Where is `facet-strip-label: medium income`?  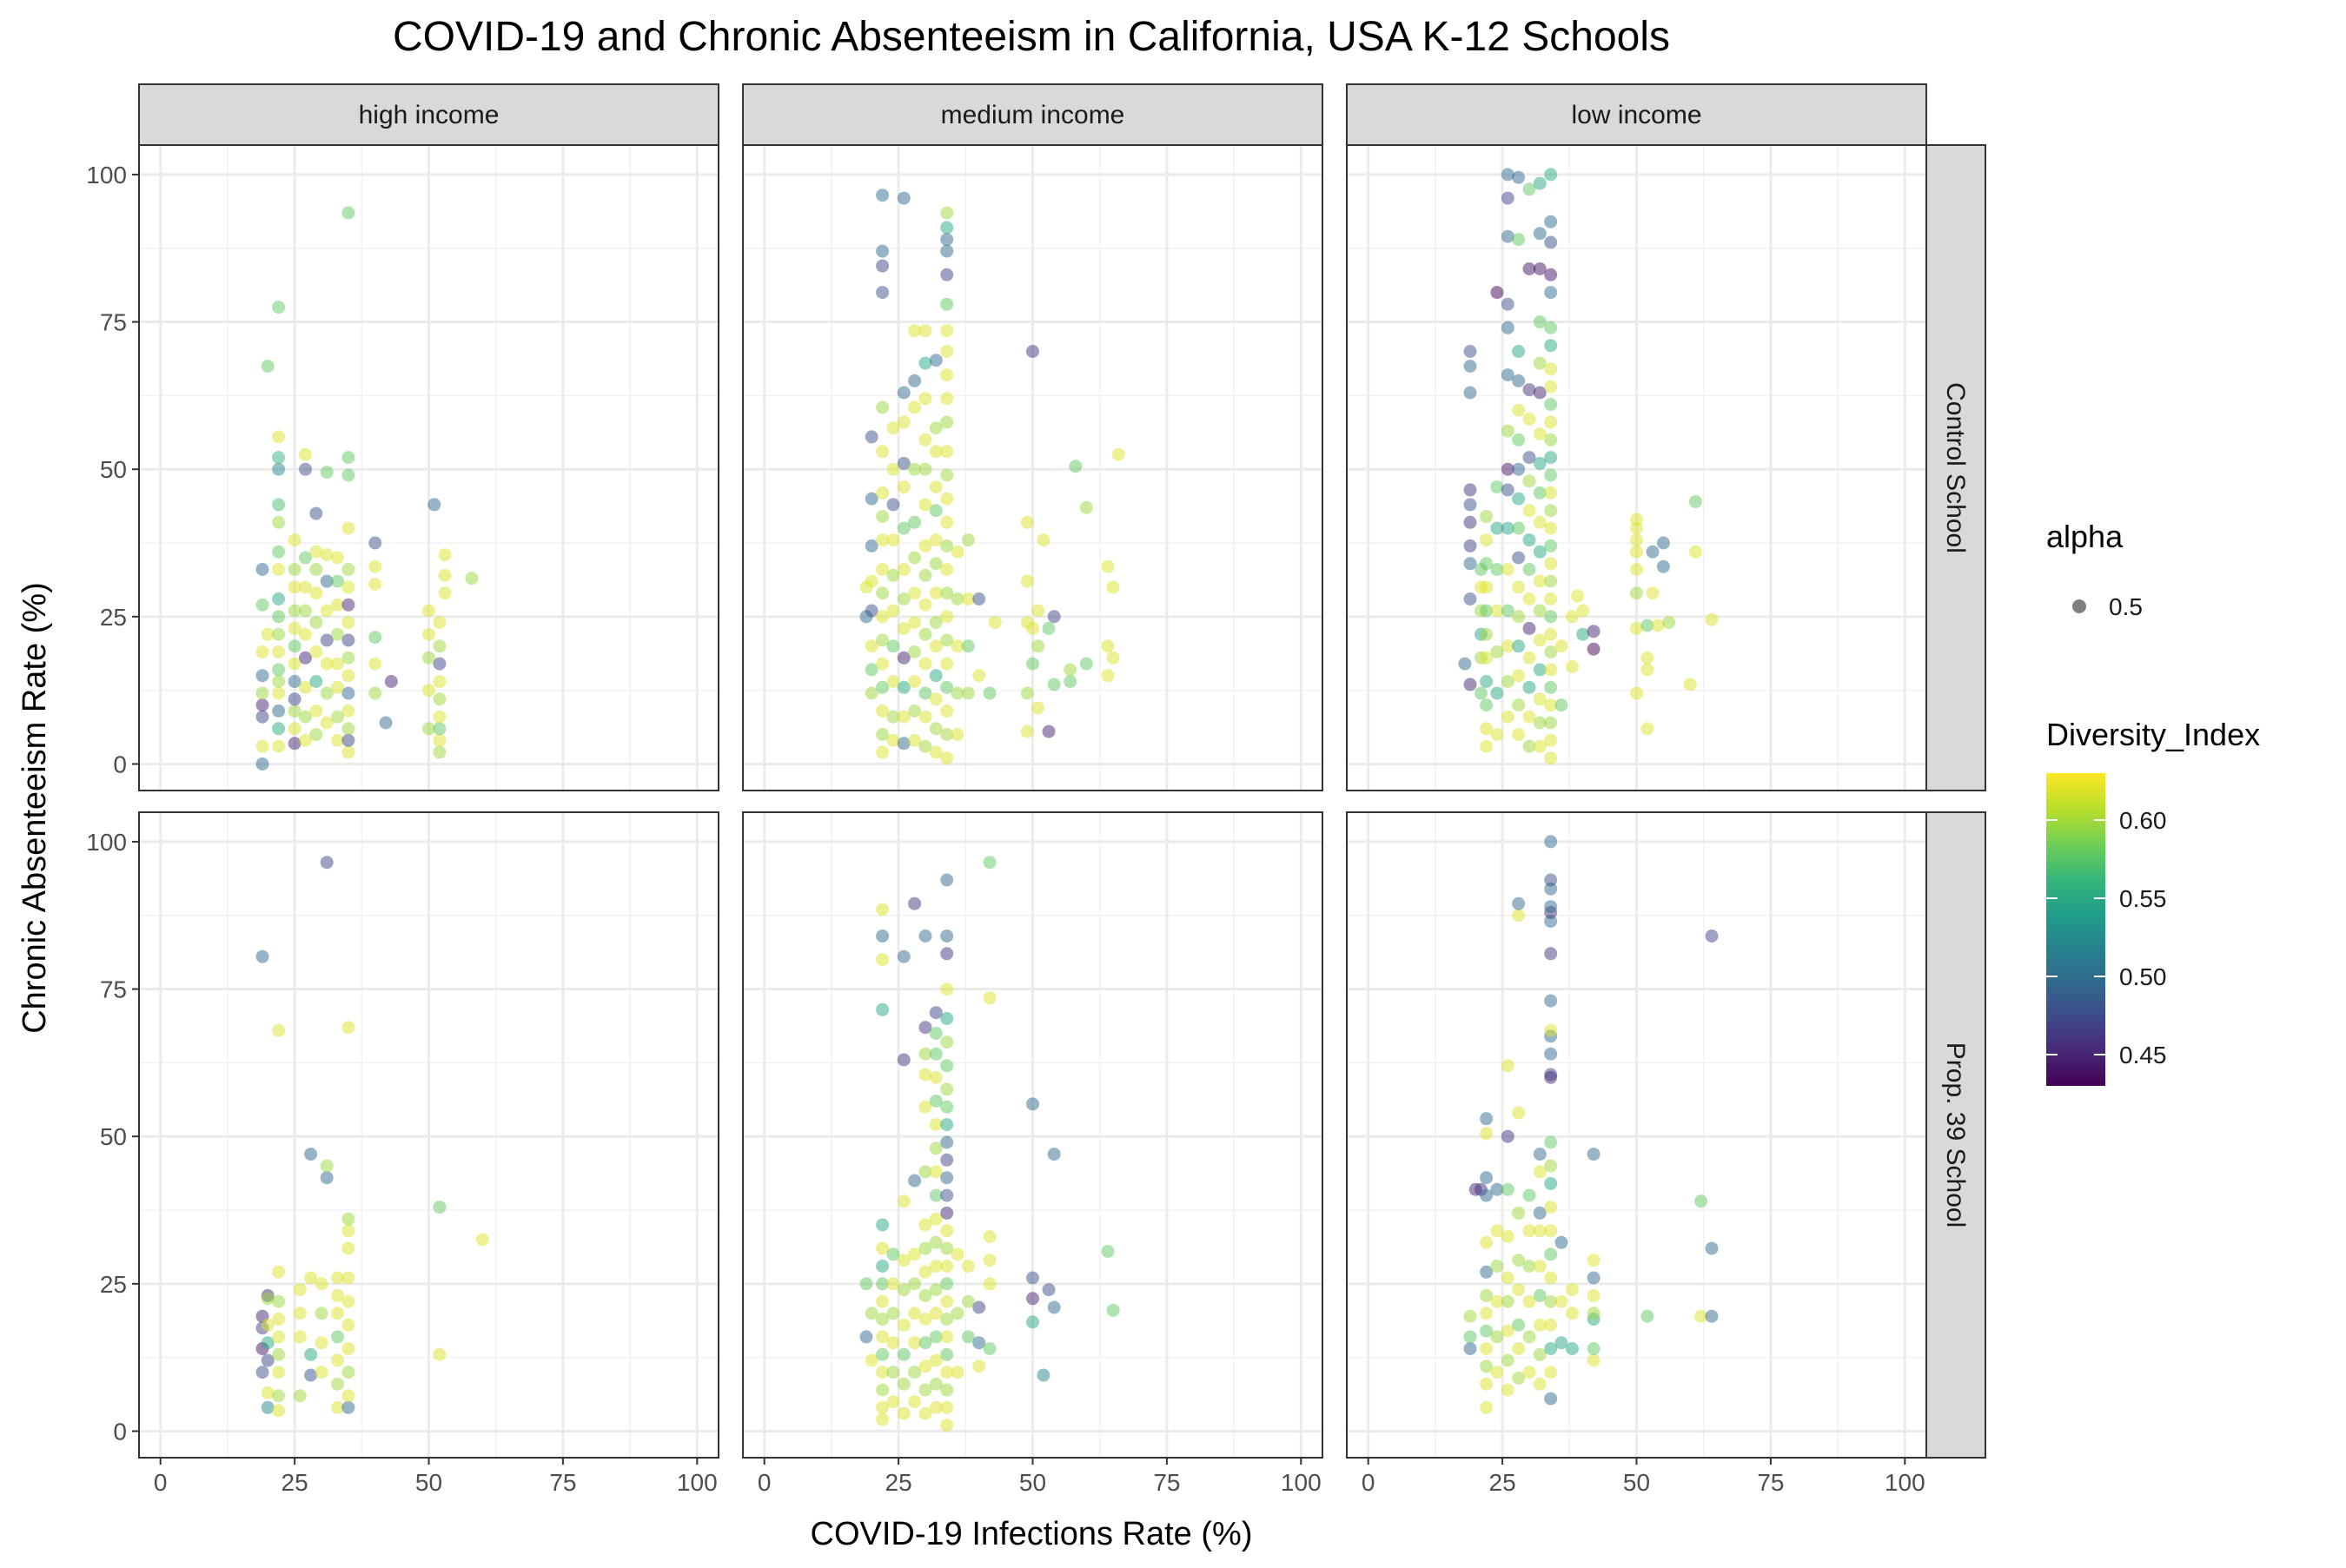
facet-strip-label: medium income is located at coordinates (1033, 115).